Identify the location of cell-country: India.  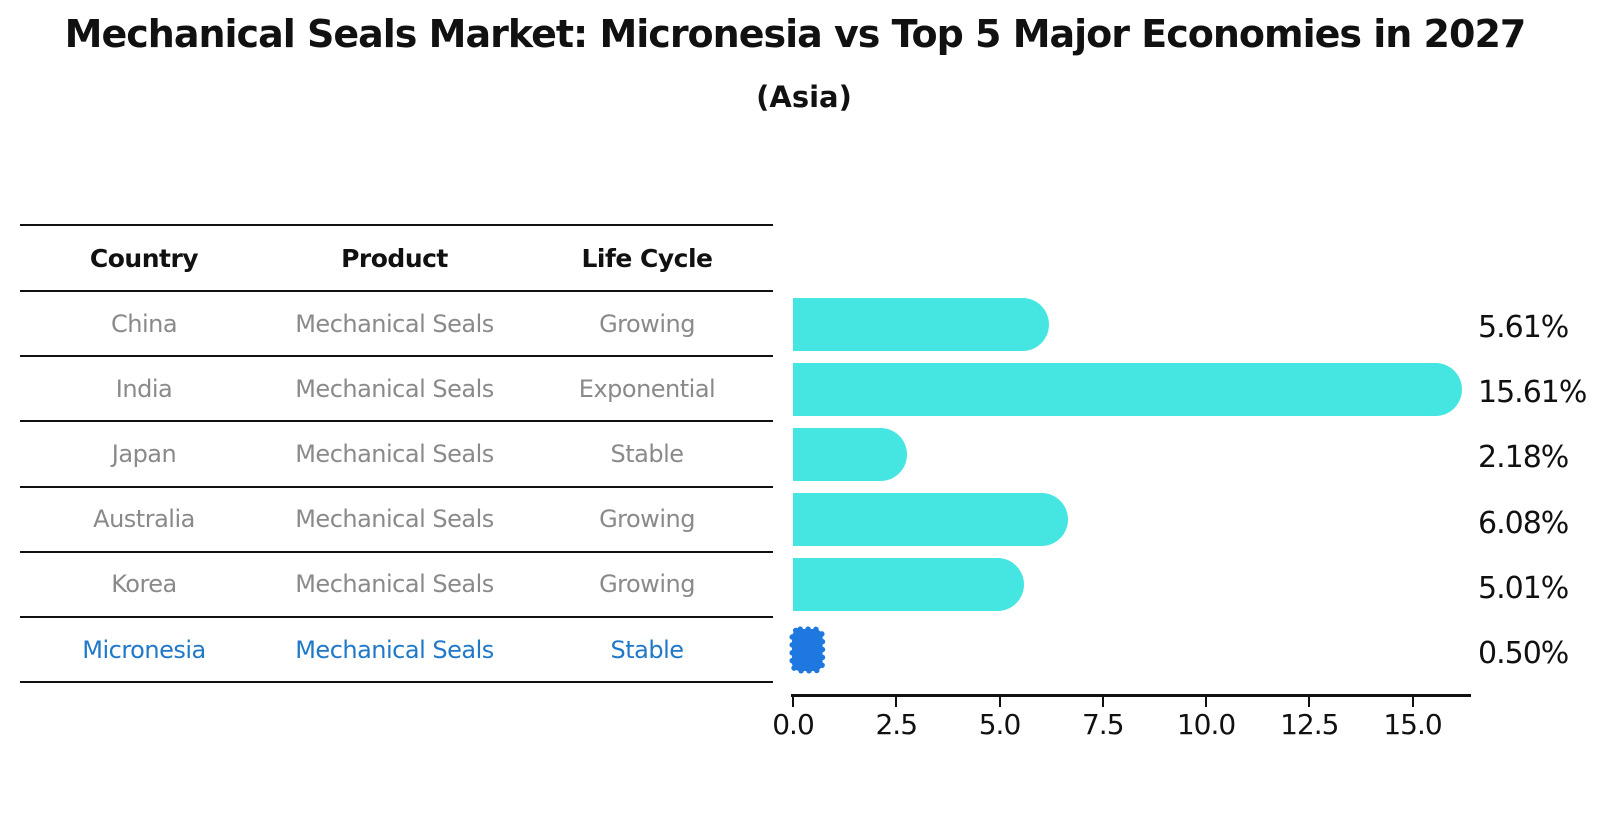
(144, 388).